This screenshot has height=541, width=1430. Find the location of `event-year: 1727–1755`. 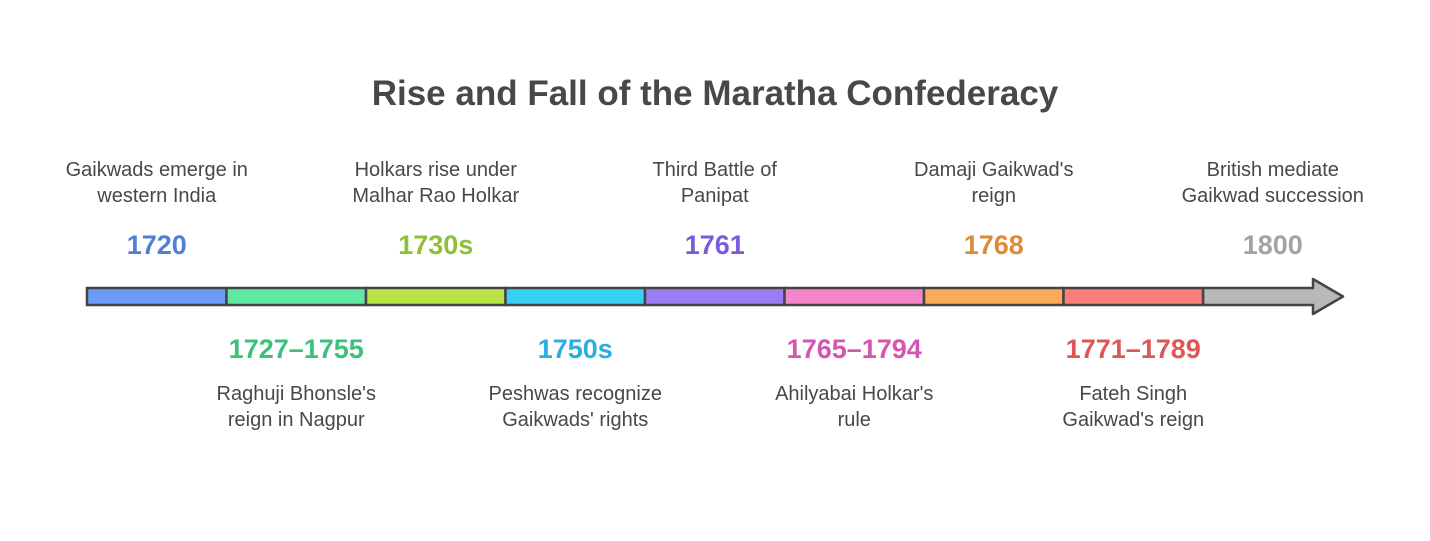

event-year: 1727–1755 is located at coordinates (296, 349).